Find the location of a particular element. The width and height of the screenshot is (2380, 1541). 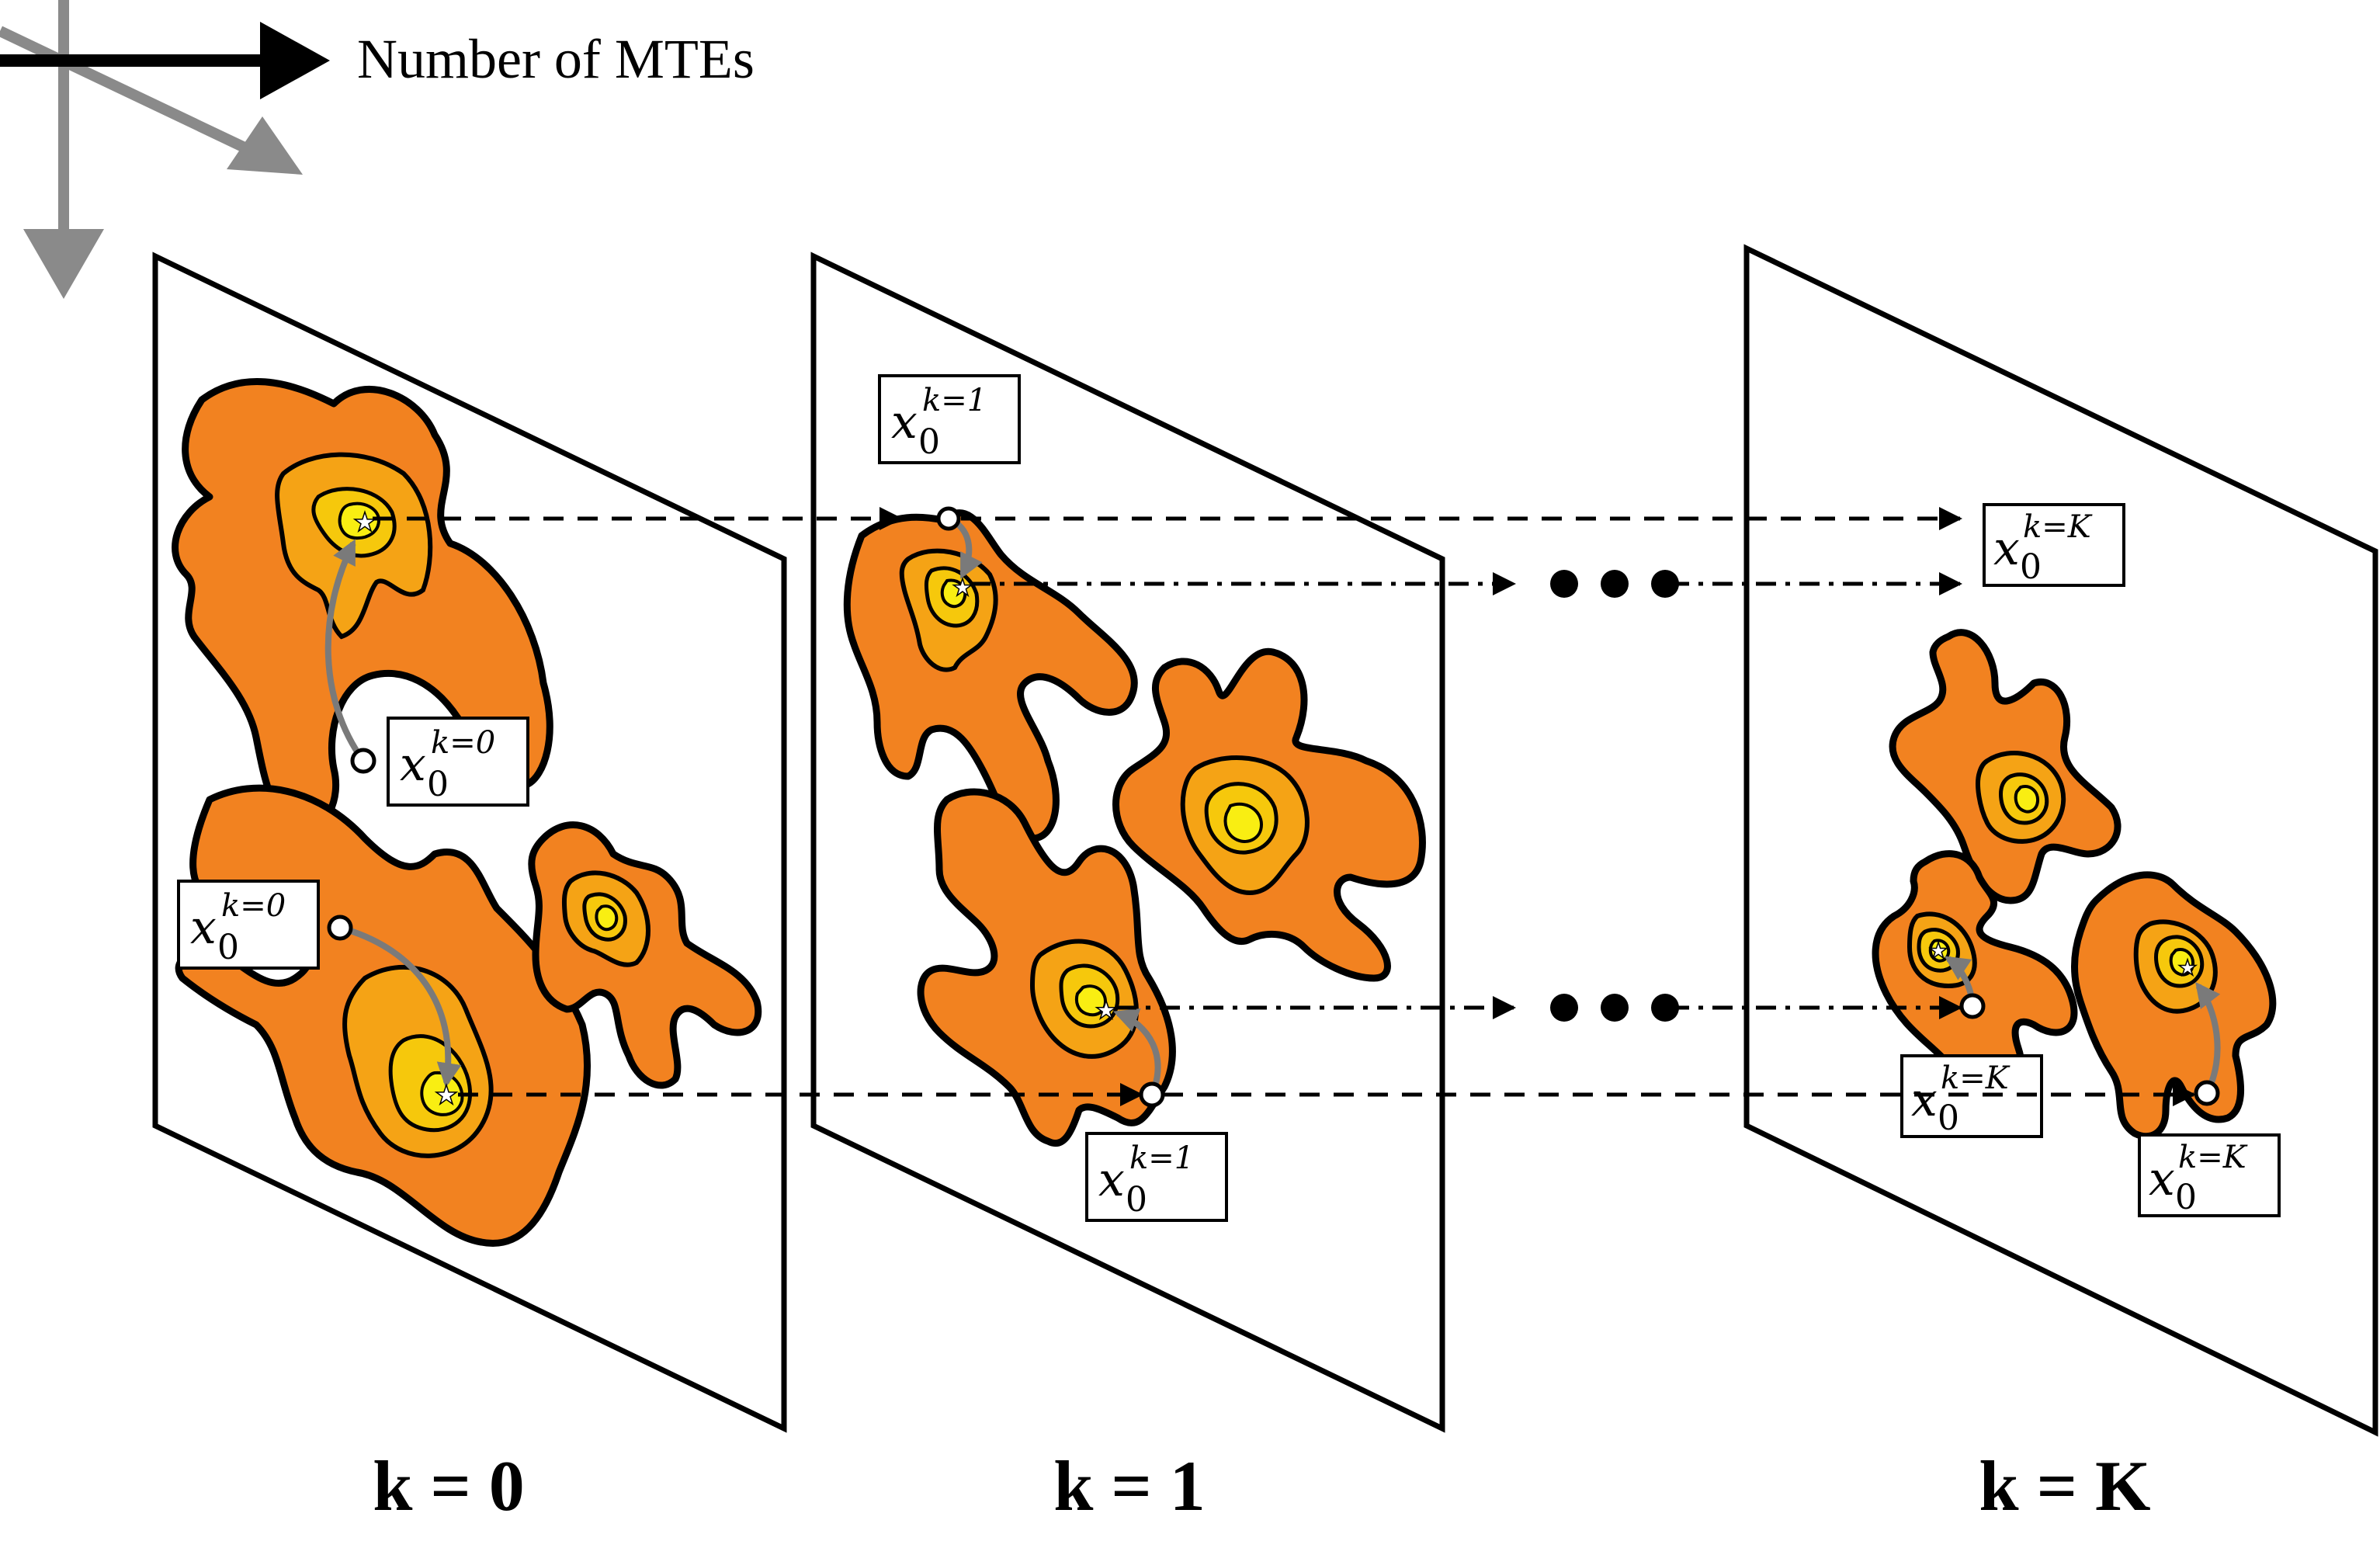

axis-arrow-diagonal is located at coordinates (124, 89).